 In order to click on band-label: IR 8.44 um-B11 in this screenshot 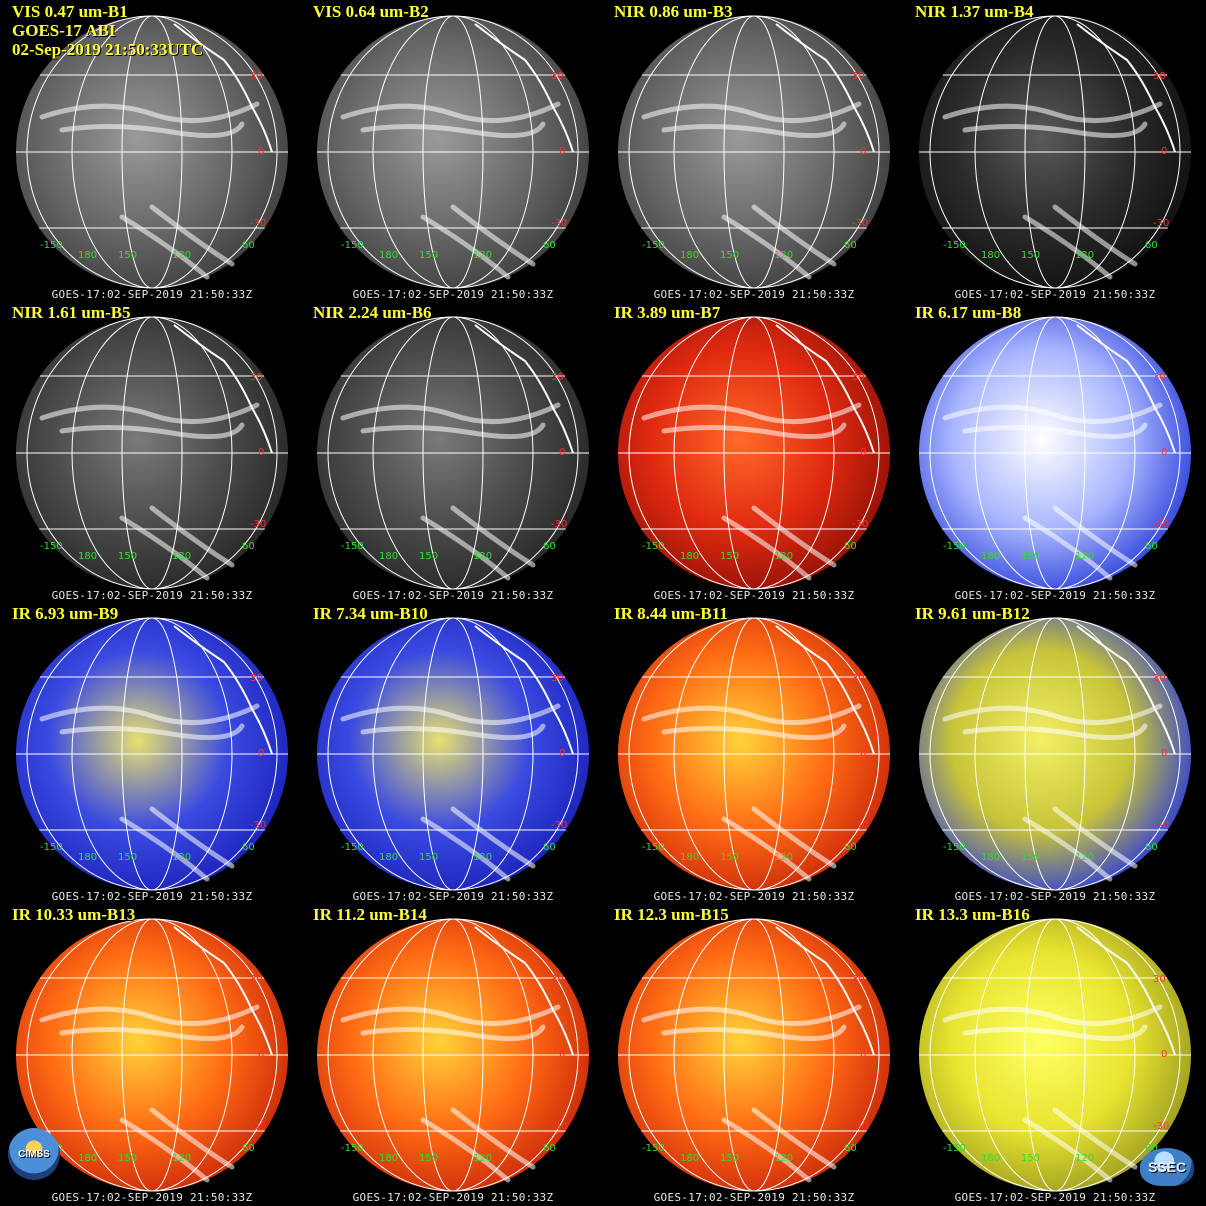, I will do `click(671, 613)`.